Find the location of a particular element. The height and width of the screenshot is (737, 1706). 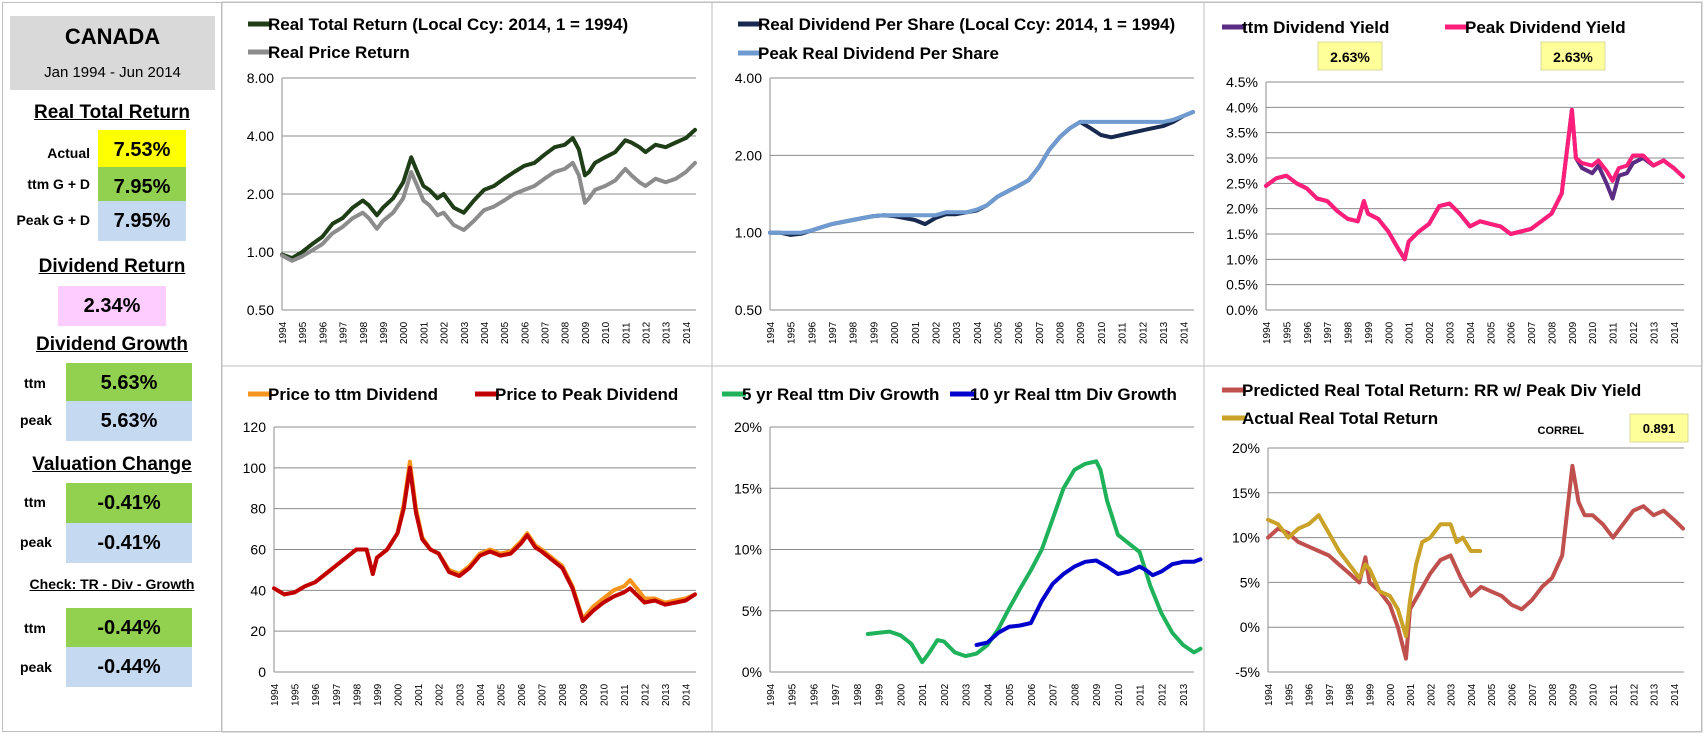

date-range: Jan 1994 - Jun 2014 is located at coordinates (112, 72).